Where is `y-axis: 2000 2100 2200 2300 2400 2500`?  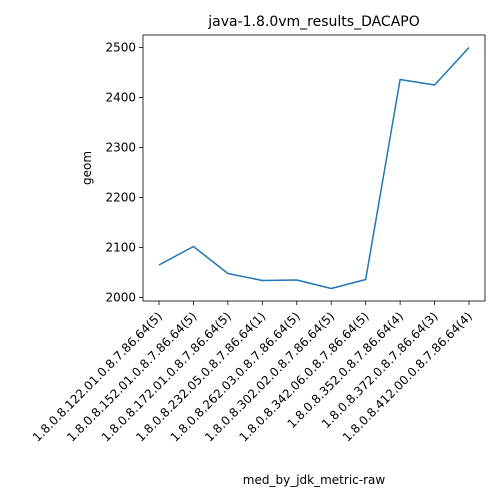
y-axis: 2000 2100 2200 2300 2400 2500 is located at coordinates (124, 173).